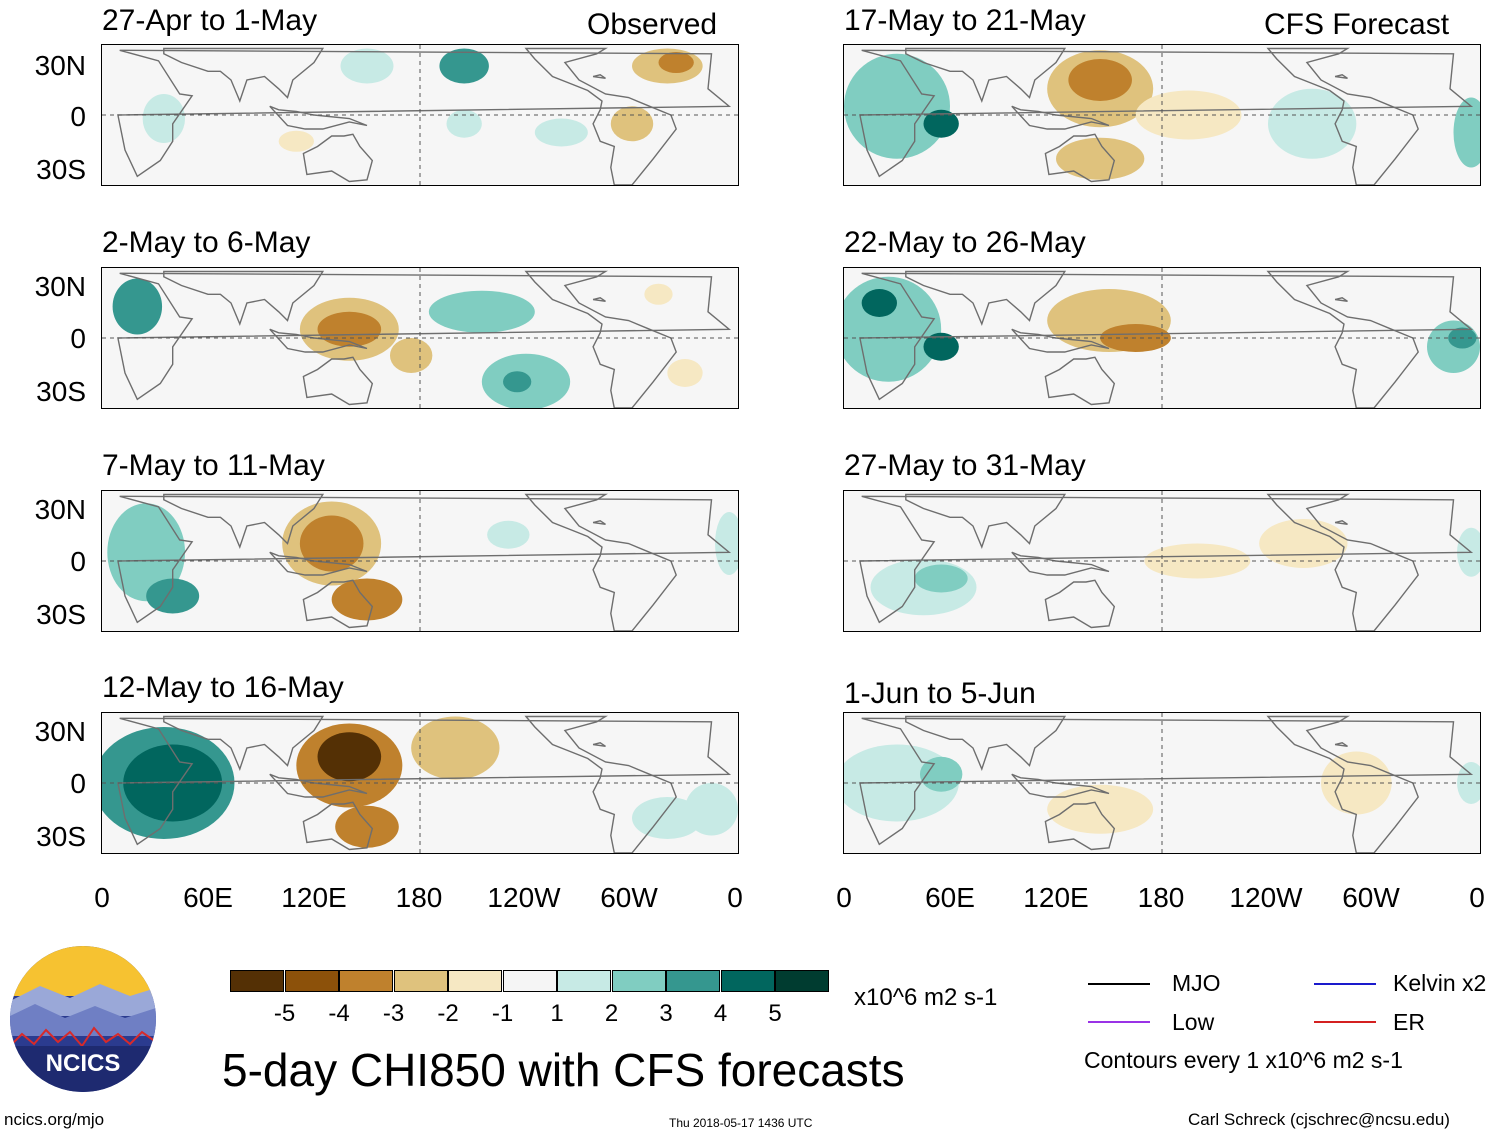 The height and width of the screenshot is (1137, 1510). Describe the element at coordinates (284, 1013) in the screenshot. I see `colorbar-tick: -5` at that location.